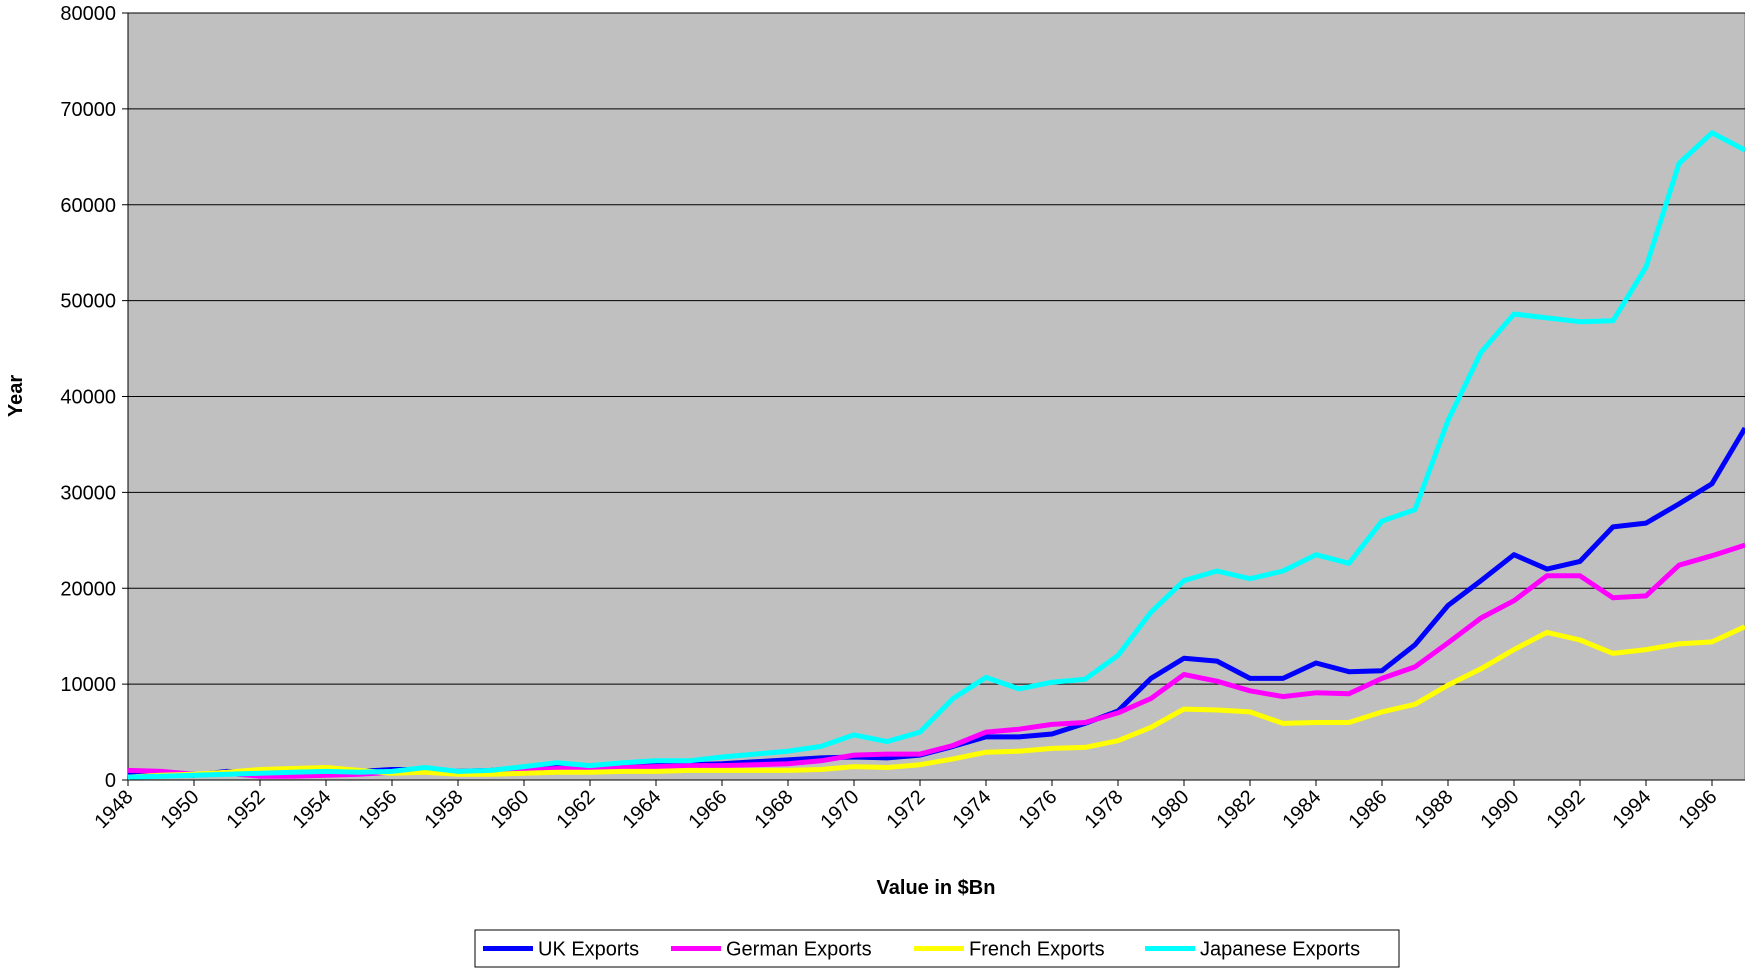 Image resolution: width=1745 pixels, height=968 pixels. I want to click on y-tick-label: 20000, so click(88, 589).